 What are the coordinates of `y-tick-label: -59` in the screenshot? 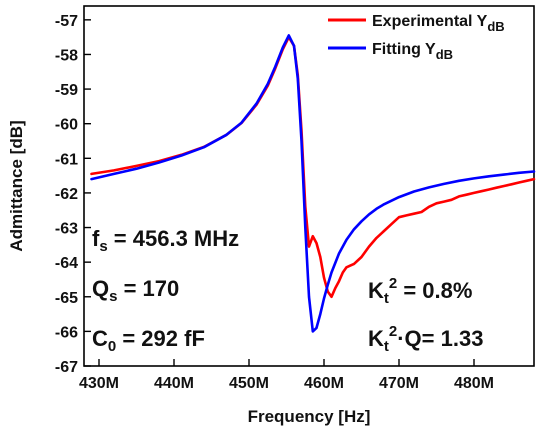 It's located at (66, 90).